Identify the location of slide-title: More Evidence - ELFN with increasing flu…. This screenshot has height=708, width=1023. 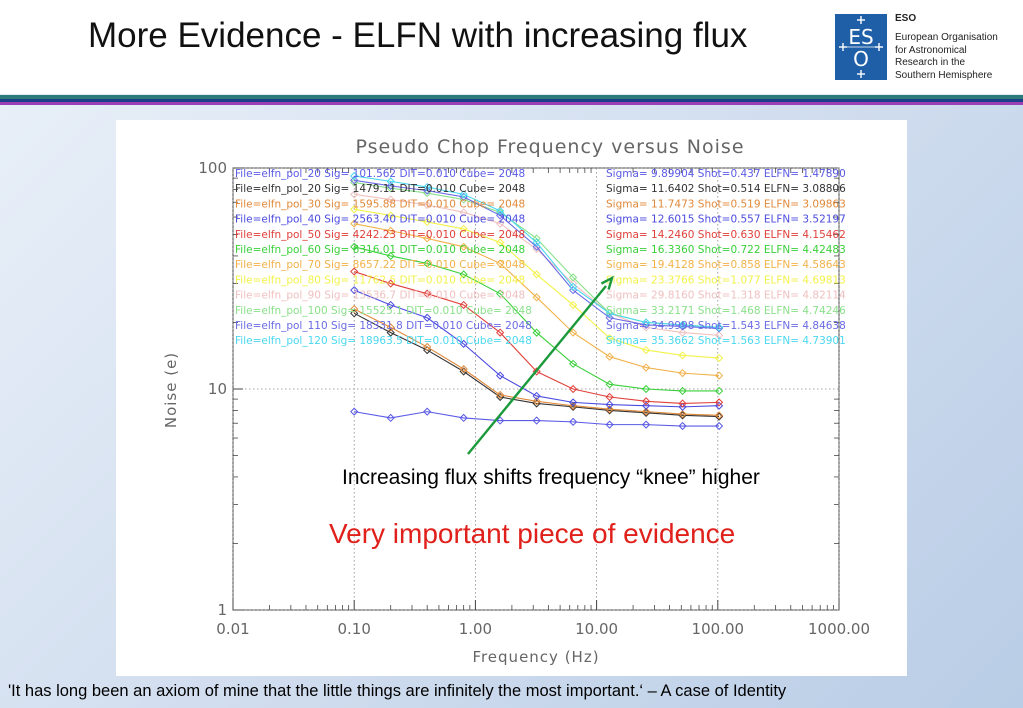
(418, 35).